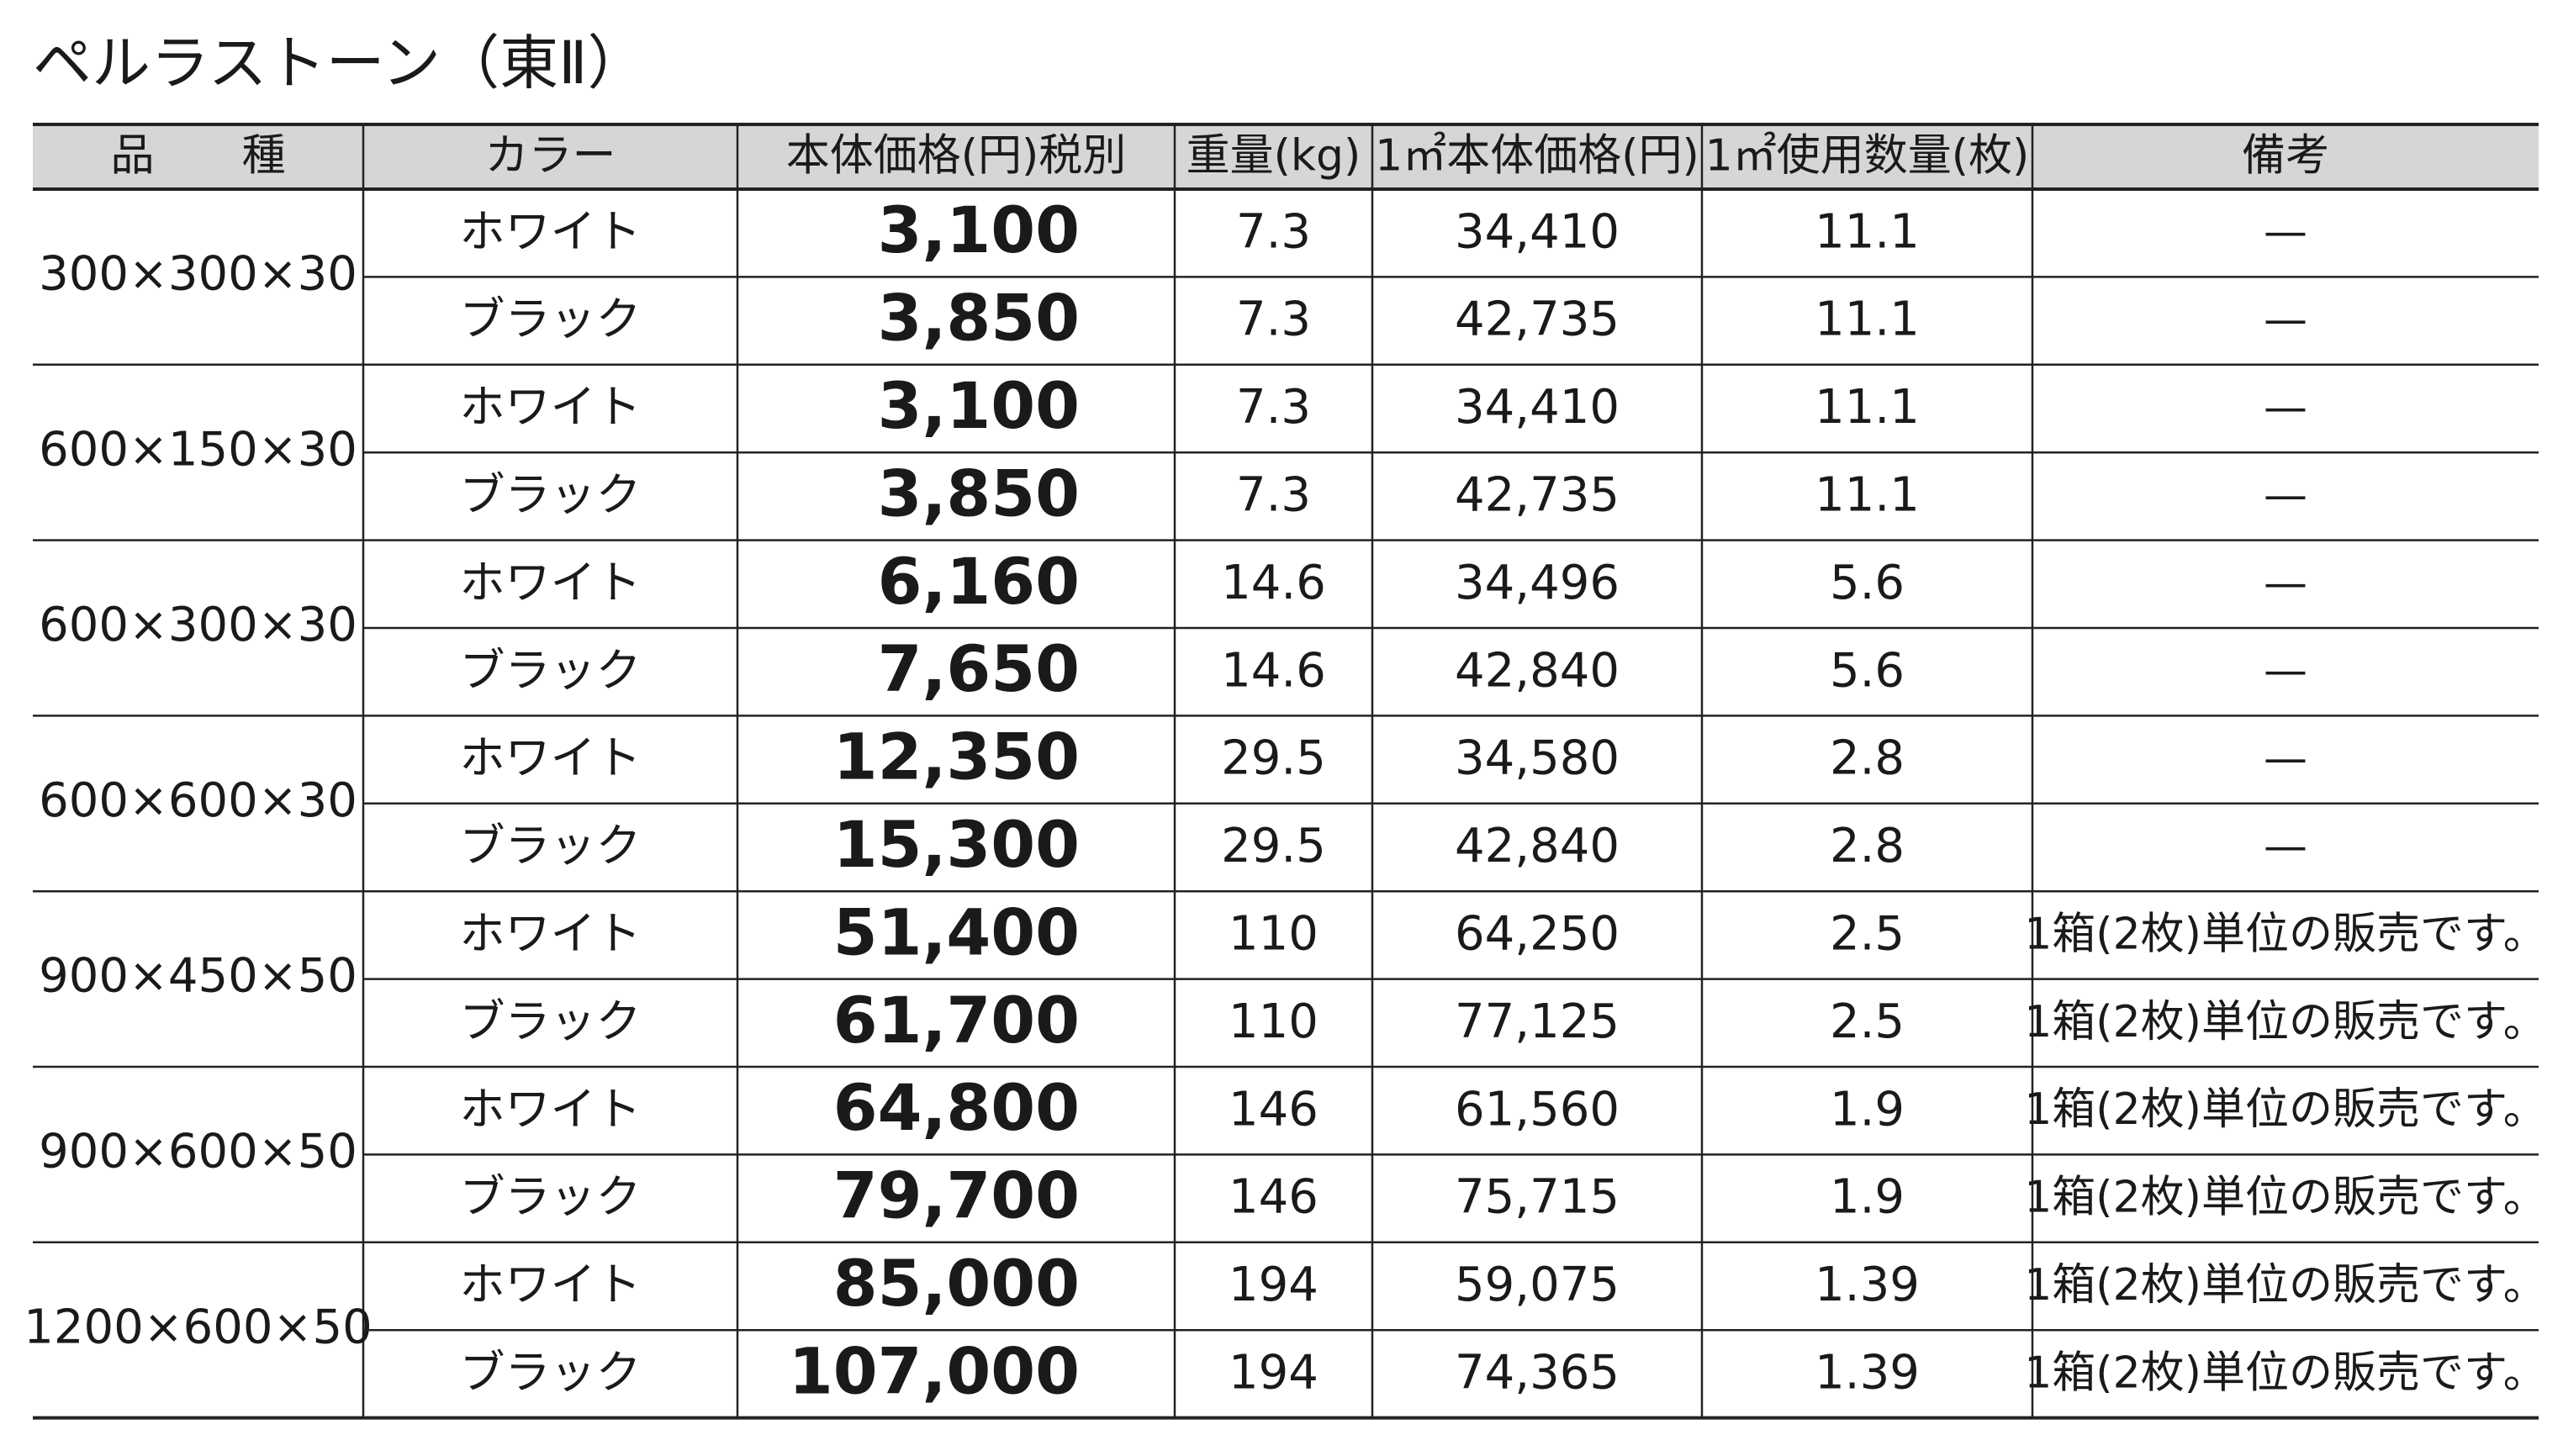  I want to click on size-cell: 600×600×30, so click(198, 800).